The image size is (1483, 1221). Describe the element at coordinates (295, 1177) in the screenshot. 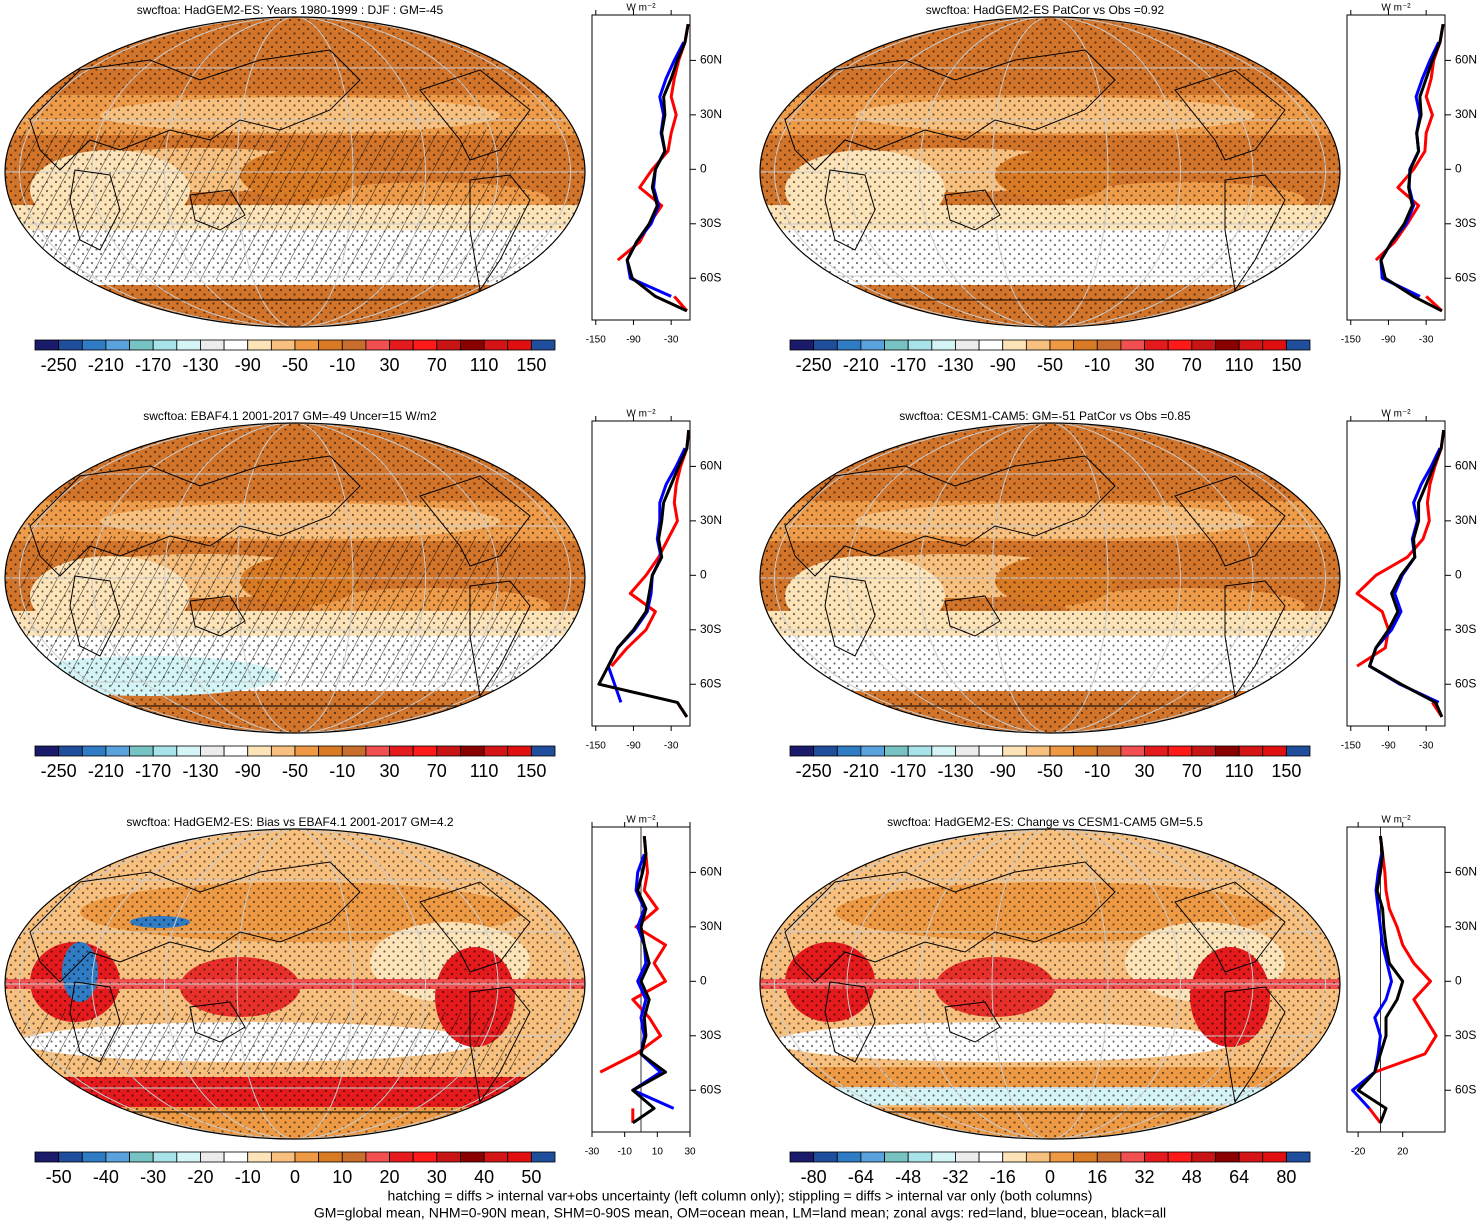

I see `colorbar-label: 0` at that location.